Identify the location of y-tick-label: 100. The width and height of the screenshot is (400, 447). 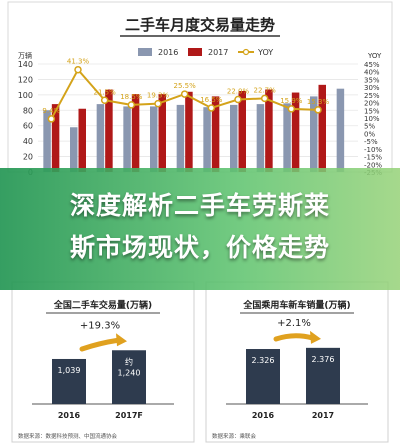
(25, 95).